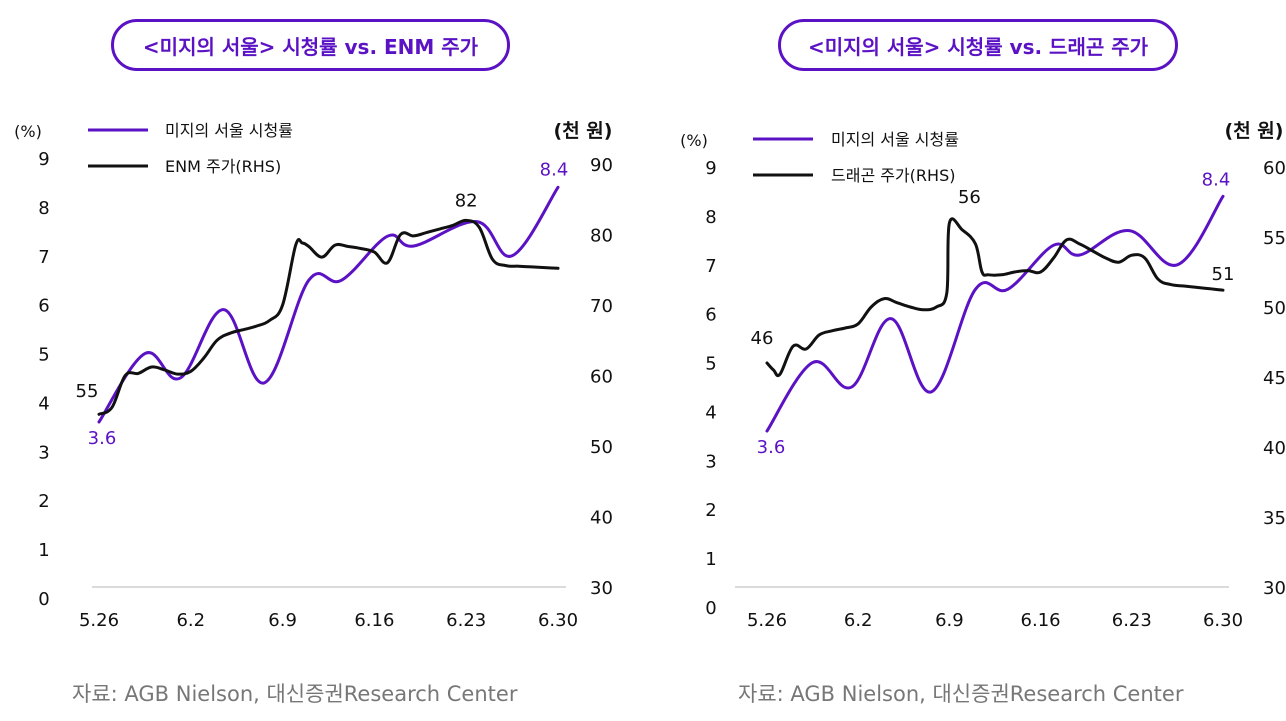  Describe the element at coordinates (87, 391) in the screenshot. I see `data-label: 55` at that location.